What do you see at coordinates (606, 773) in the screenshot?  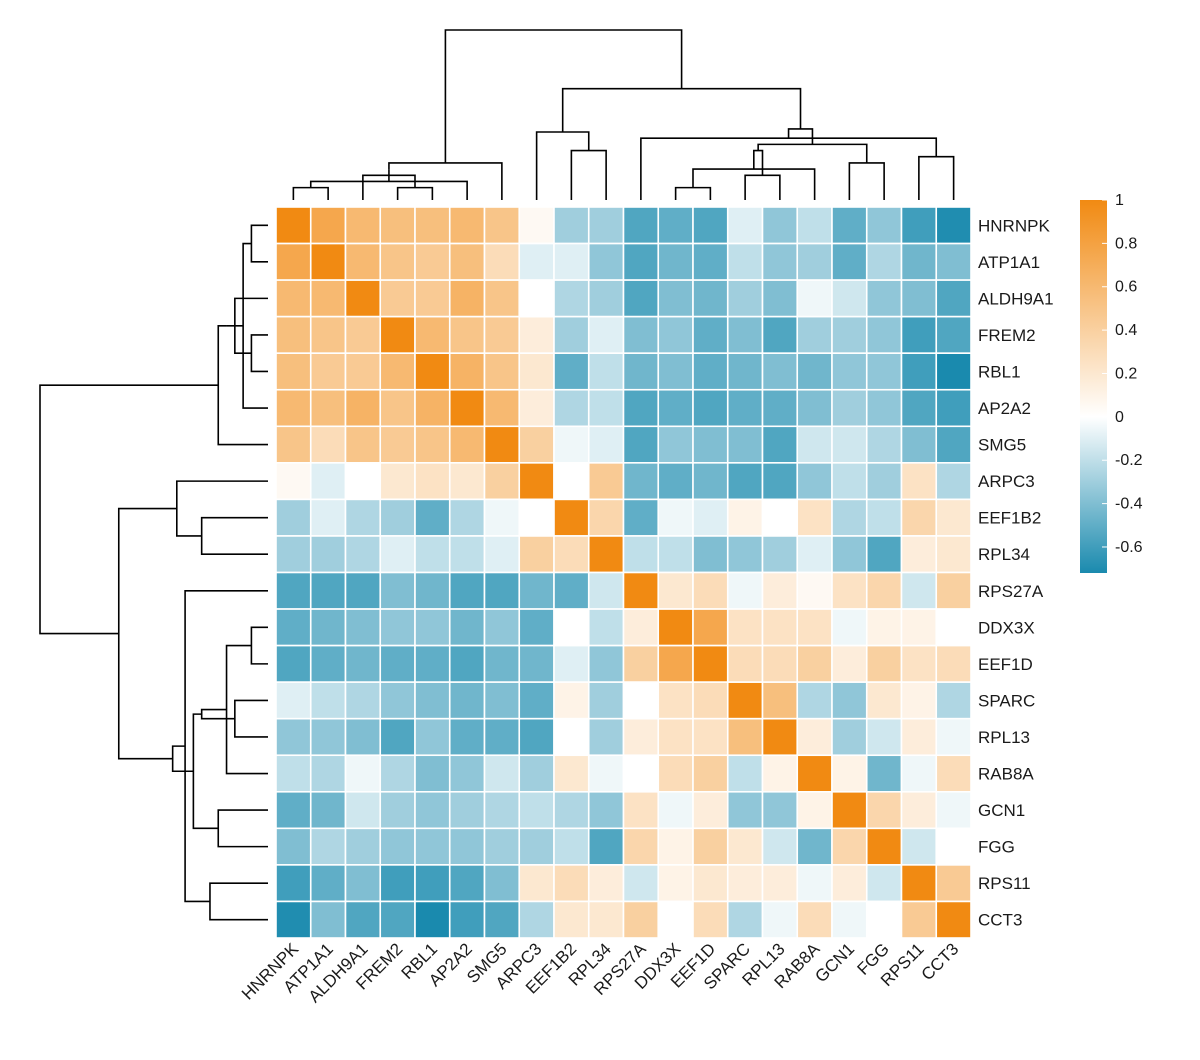 I see `heatmap-cell-RAB8A-RPL34` at bounding box center [606, 773].